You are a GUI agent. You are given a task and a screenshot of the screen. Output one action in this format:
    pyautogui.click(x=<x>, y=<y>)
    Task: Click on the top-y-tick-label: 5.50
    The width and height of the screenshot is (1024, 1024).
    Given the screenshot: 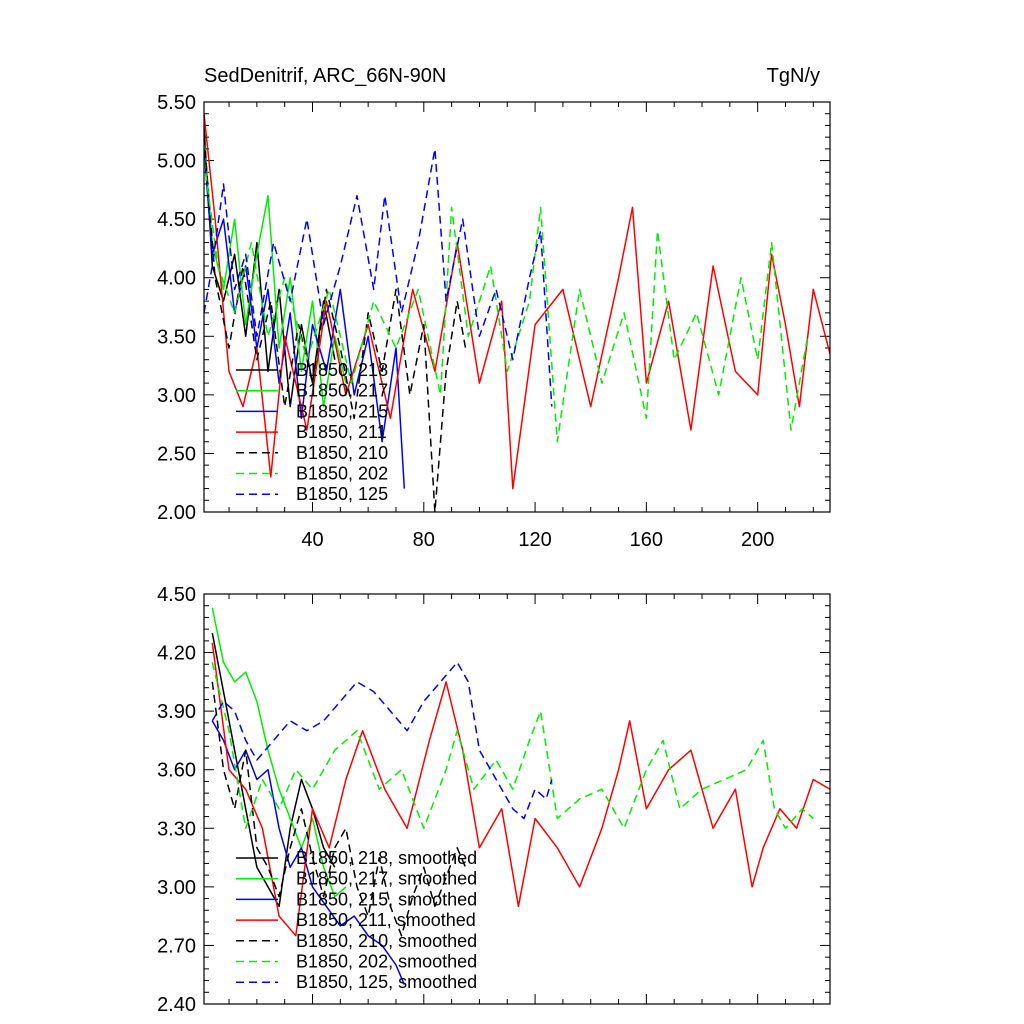 What is the action you would take?
    pyautogui.click(x=176, y=103)
    